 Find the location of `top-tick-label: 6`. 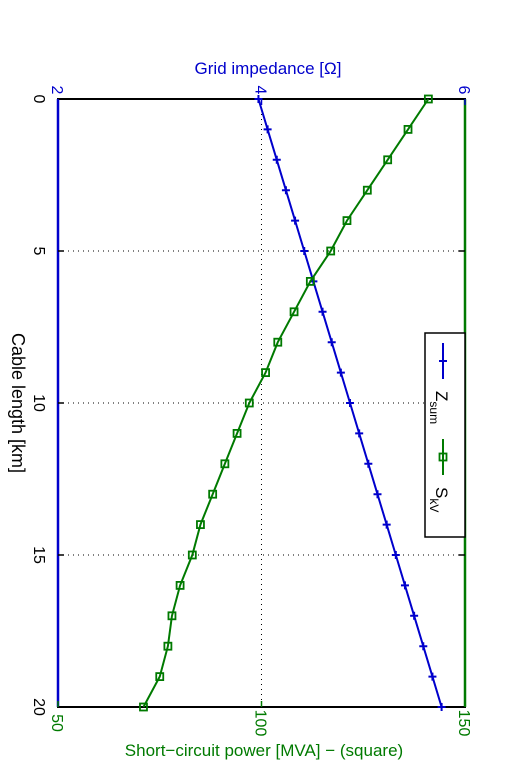

top-tick-label: 6 is located at coordinates (463, 90).